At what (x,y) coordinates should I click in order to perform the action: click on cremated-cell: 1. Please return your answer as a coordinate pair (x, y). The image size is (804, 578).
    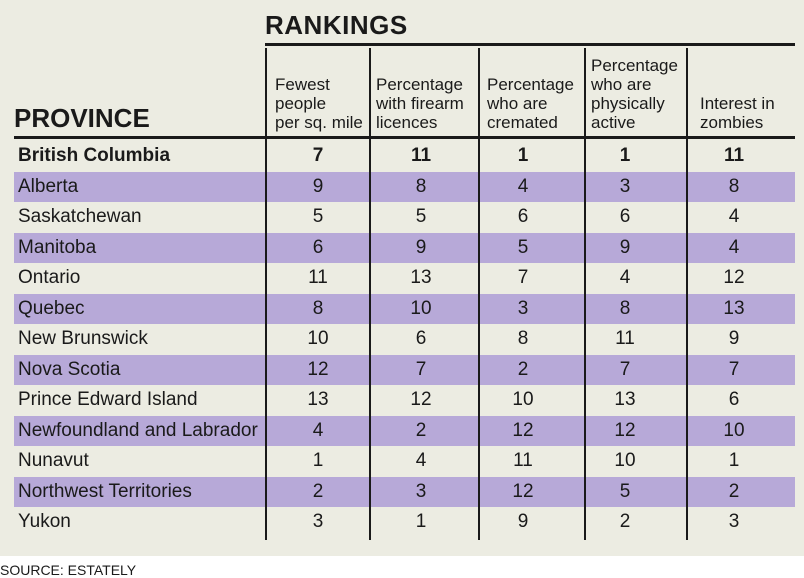
    Looking at the image, I should click on (523, 155).